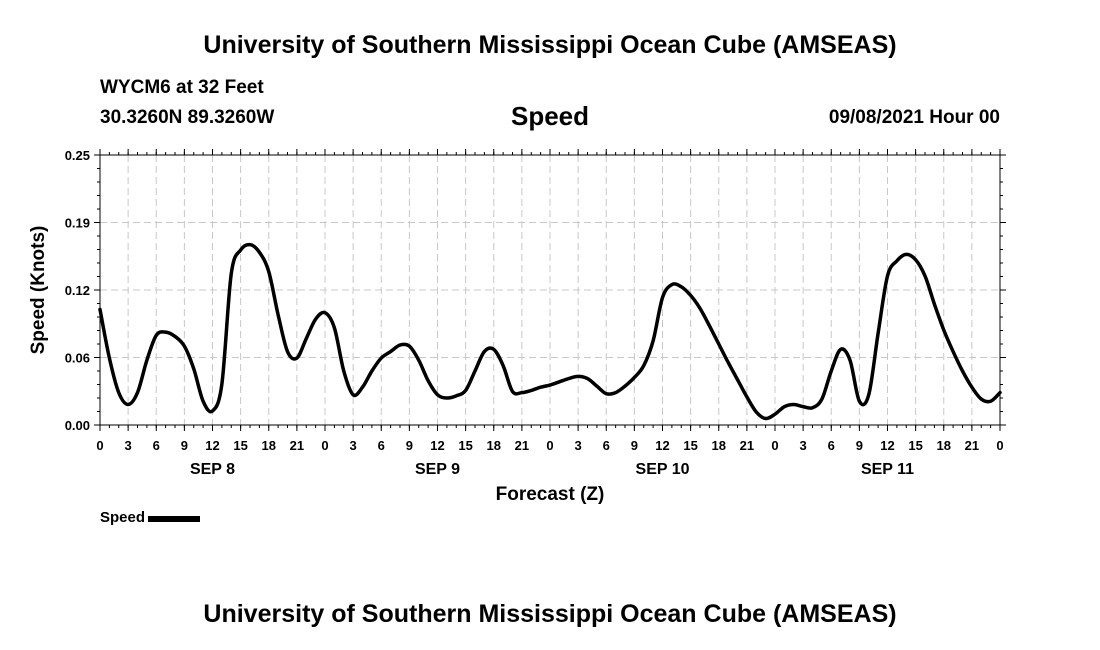 This screenshot has height=650, width=1100. I want to click on legend-swatch, so click(174, 519).